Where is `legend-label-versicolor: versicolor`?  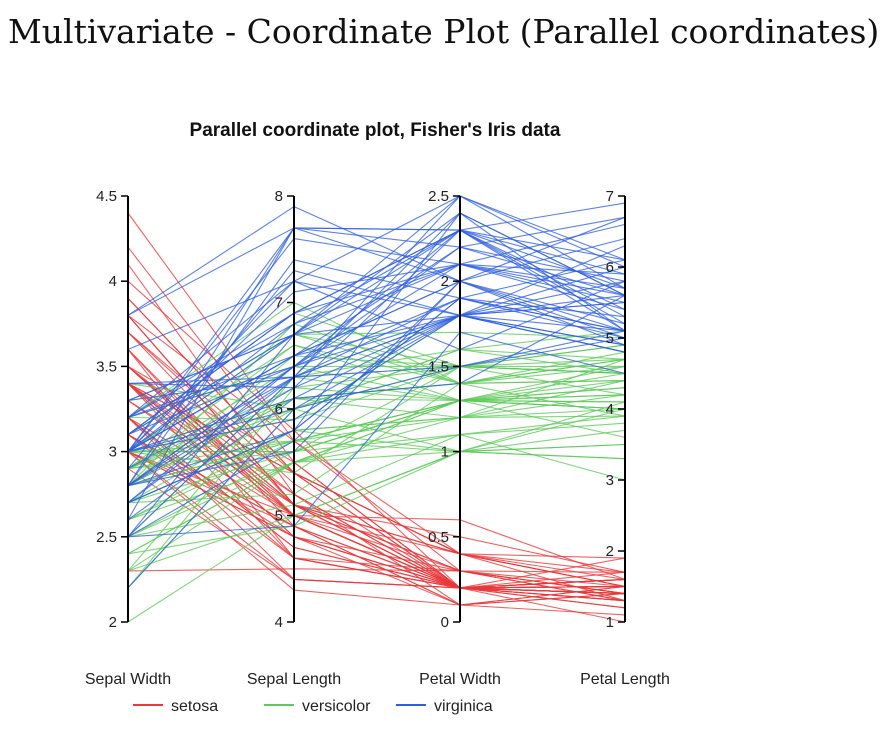 legend-label-versicolor: versicolor is located at coordinates (336, 706).